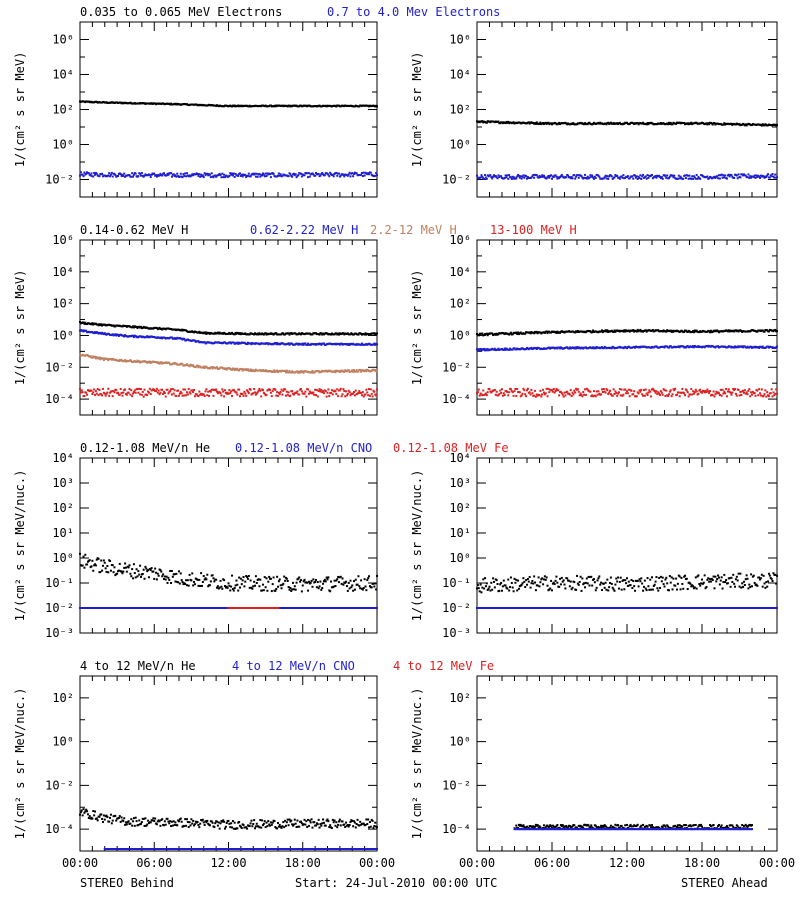  Describe the element at coordinates (304, 230) in the screenshot. I see `legend-entry: 0.62-2.22 MeV H` at that location.